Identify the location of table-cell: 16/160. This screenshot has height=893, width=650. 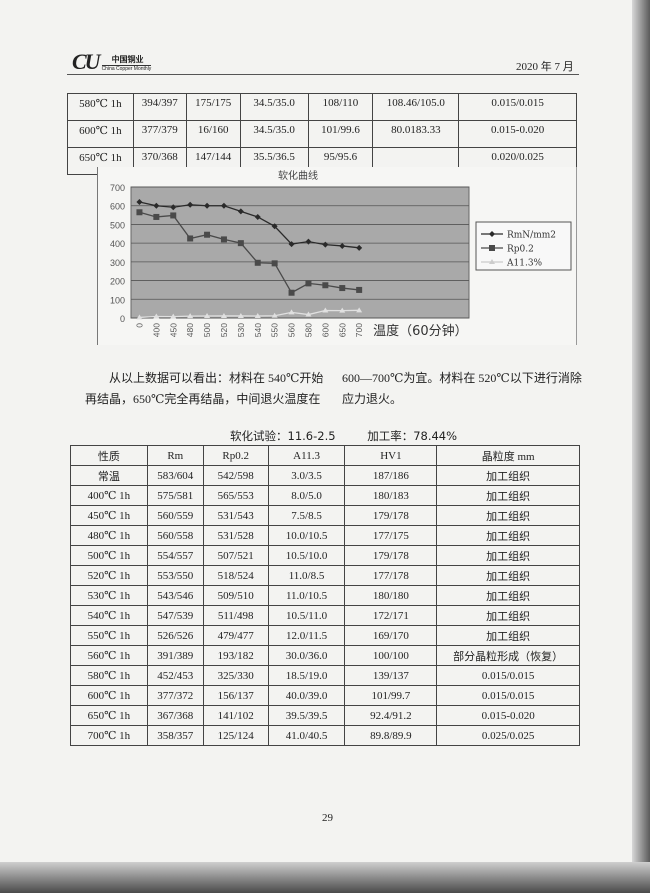
(213, 134).